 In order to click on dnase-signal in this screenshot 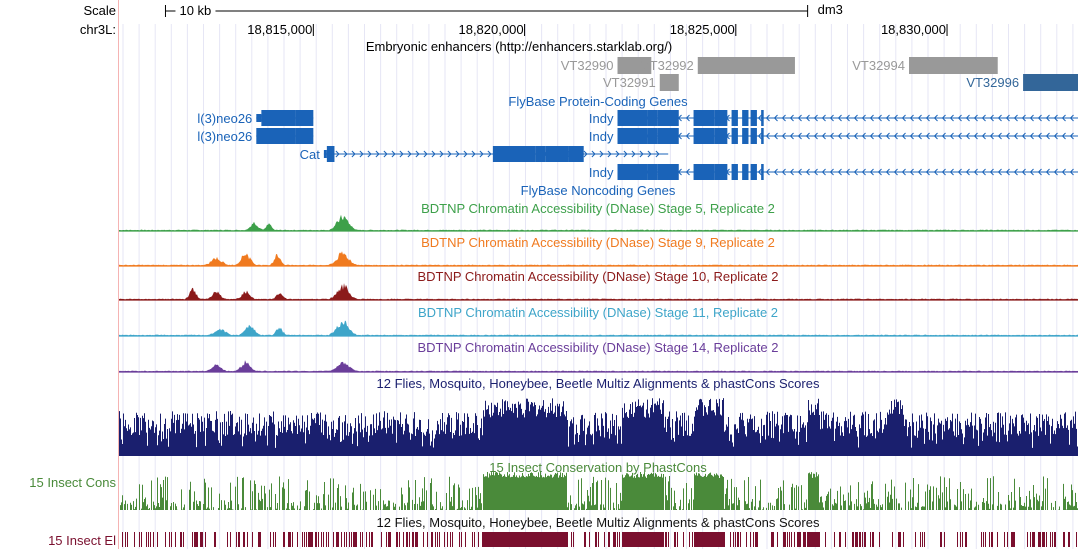, I will do `click(598, 366)`.